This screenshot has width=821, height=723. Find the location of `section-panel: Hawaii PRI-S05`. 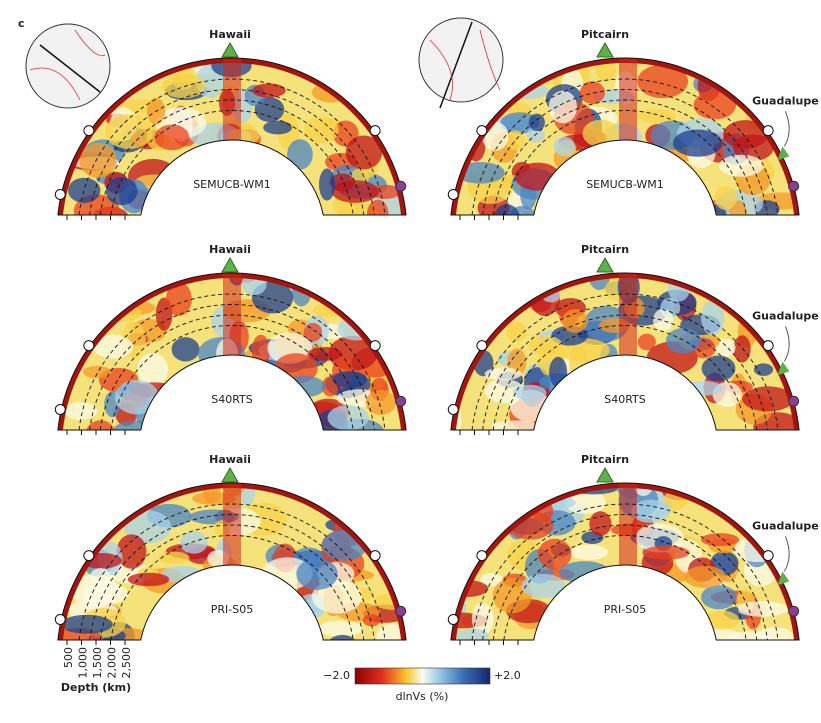

section-panel: Hawaii PRI-S05 is located at coordinates (230, 549).